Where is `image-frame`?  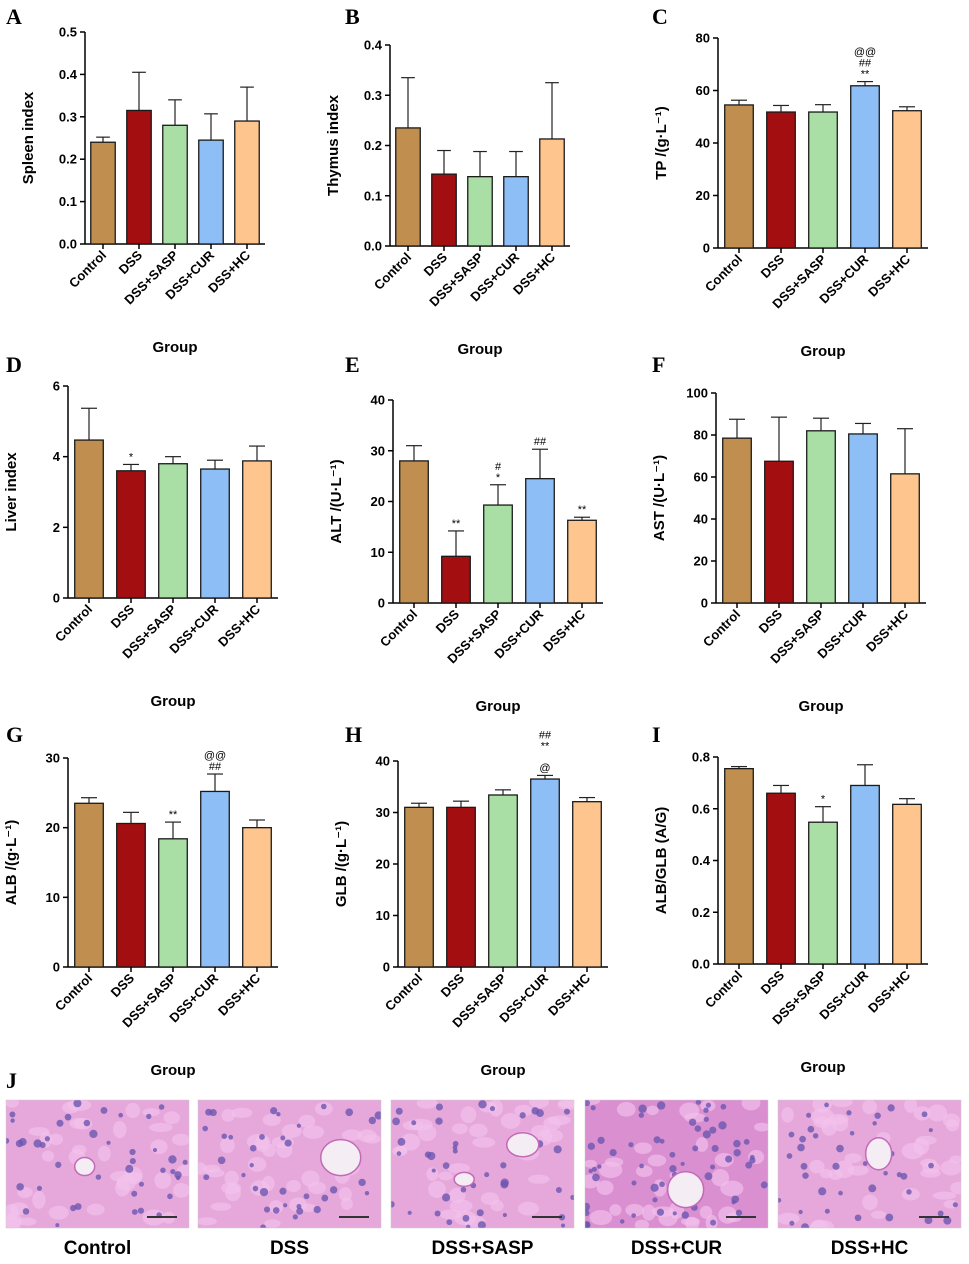
image-frame is located at coordinates (97, 1164).